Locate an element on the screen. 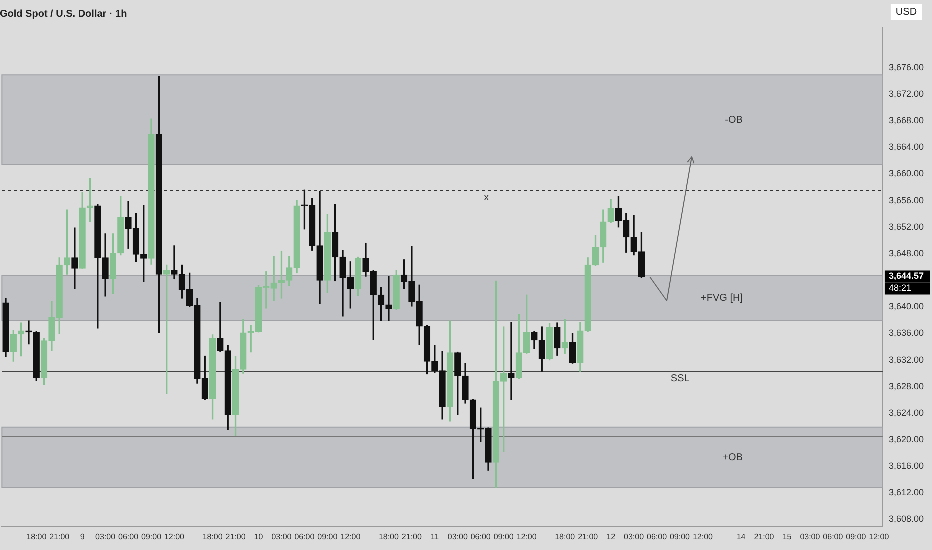  band-label: +OB is located at coordinates (733, 458).